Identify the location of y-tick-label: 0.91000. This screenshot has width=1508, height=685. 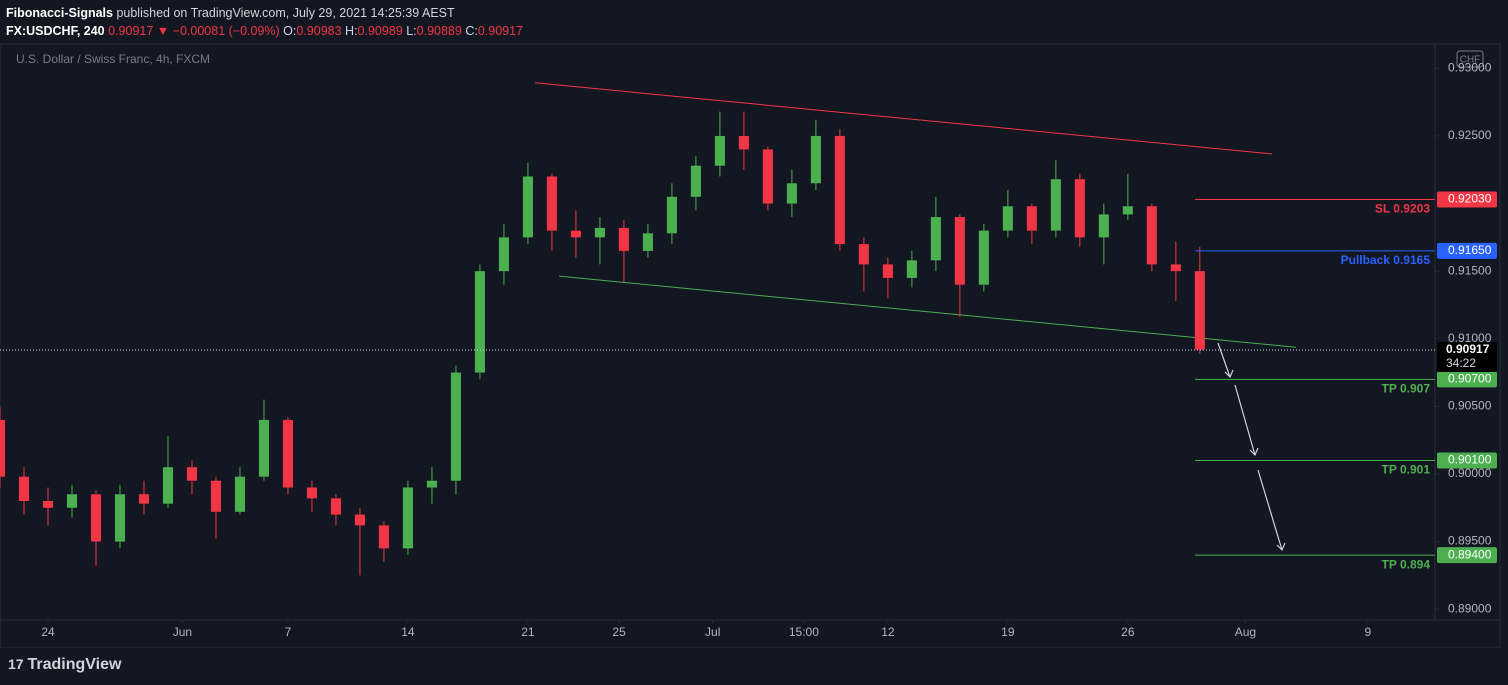
(1470, 338).